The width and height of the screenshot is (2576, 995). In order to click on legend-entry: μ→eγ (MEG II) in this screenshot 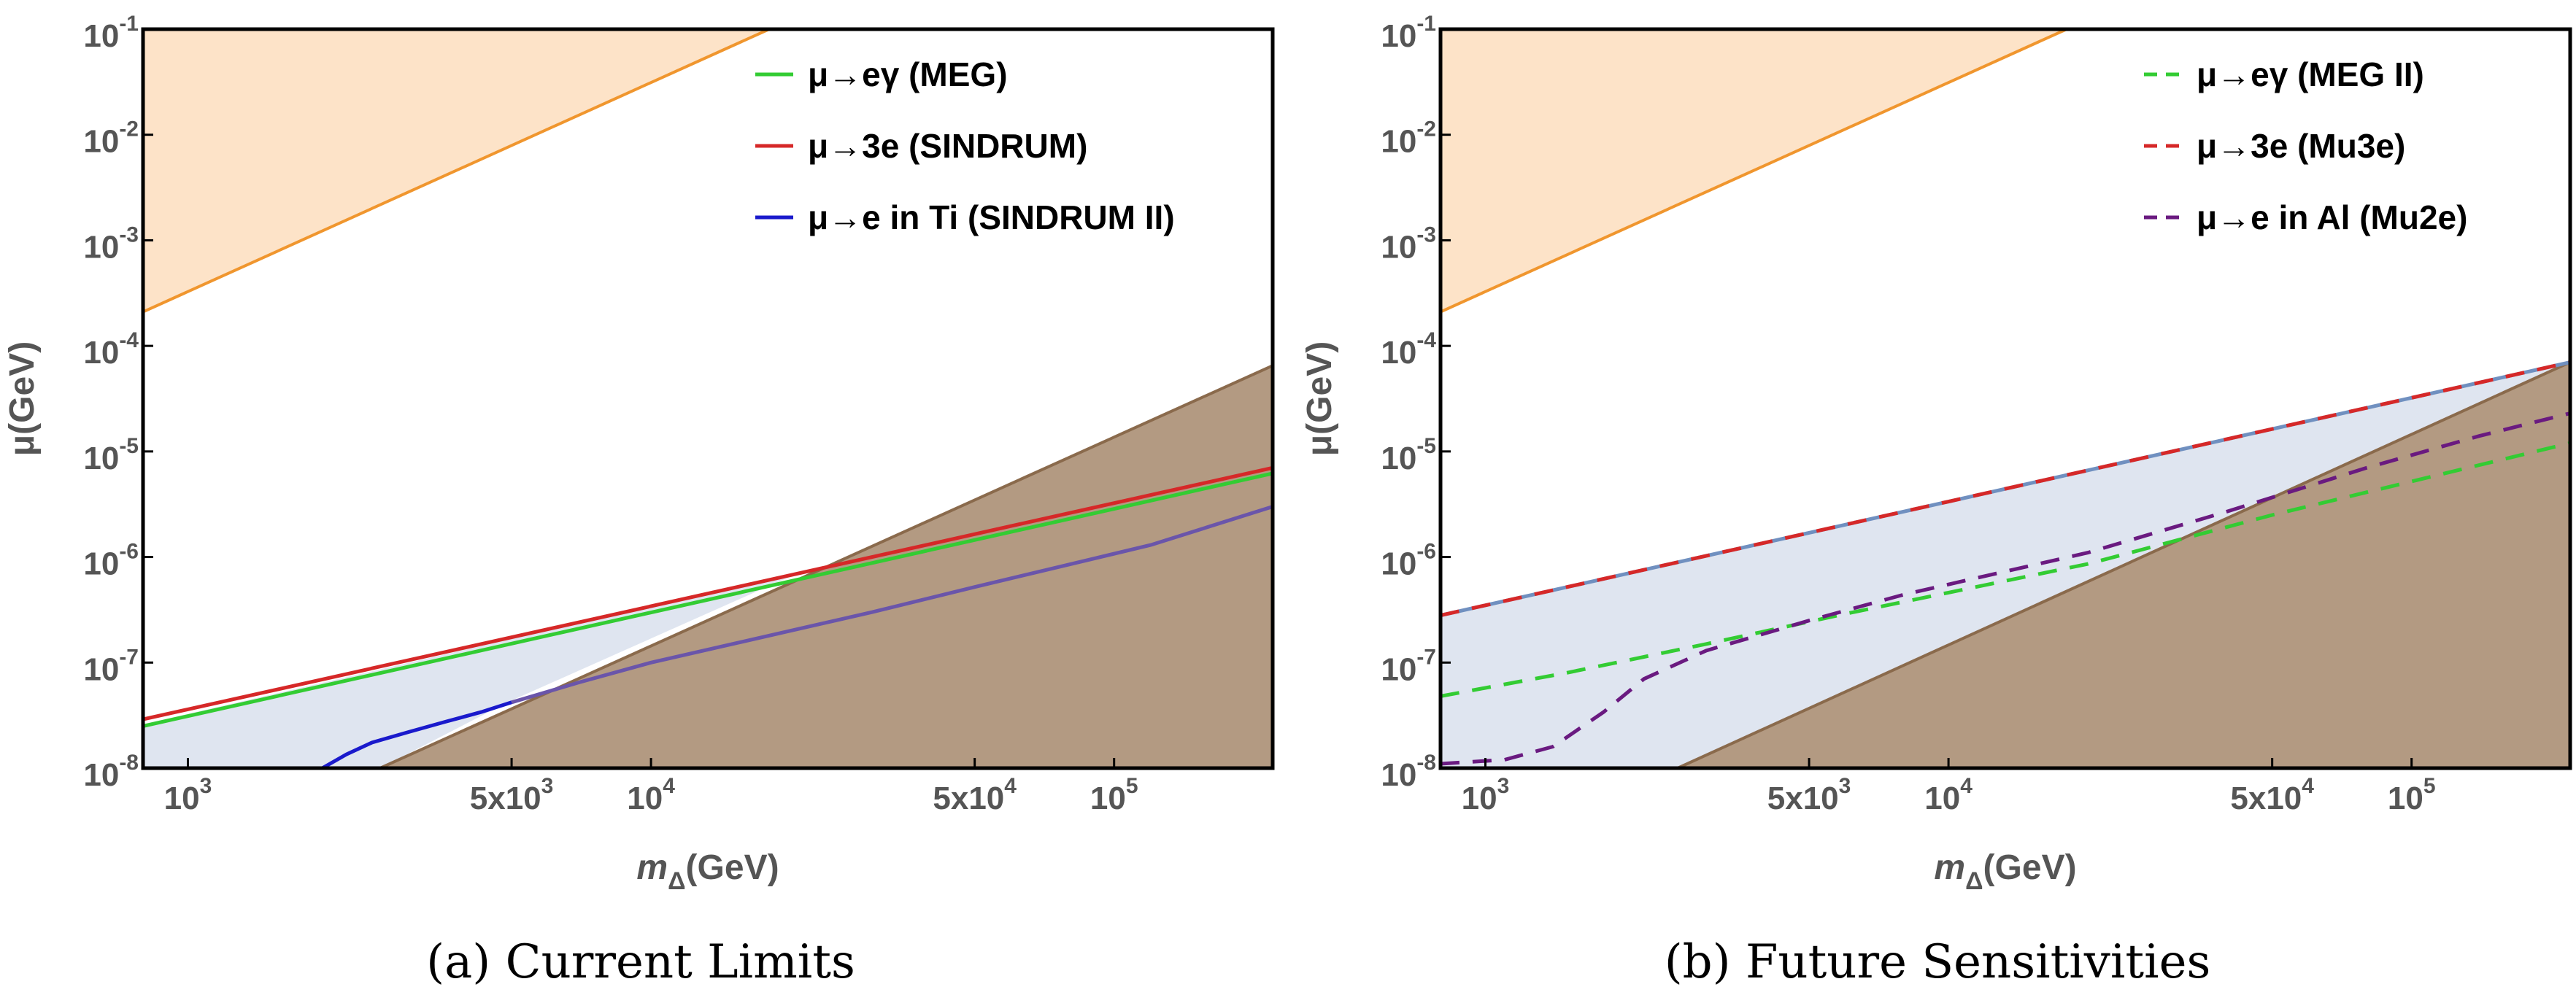, I will do `click(2284, 74)`.